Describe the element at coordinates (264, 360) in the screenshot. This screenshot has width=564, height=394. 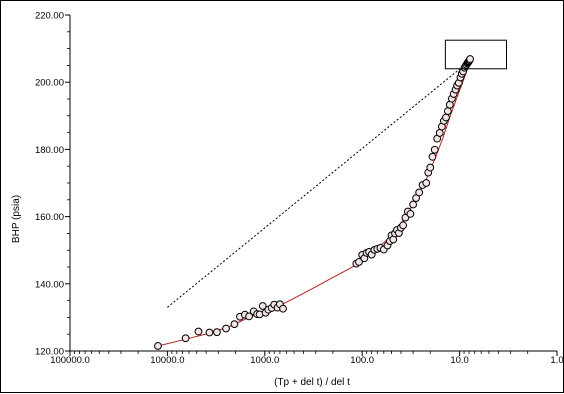
I see `x-tick-label: 1000.0` at that location.